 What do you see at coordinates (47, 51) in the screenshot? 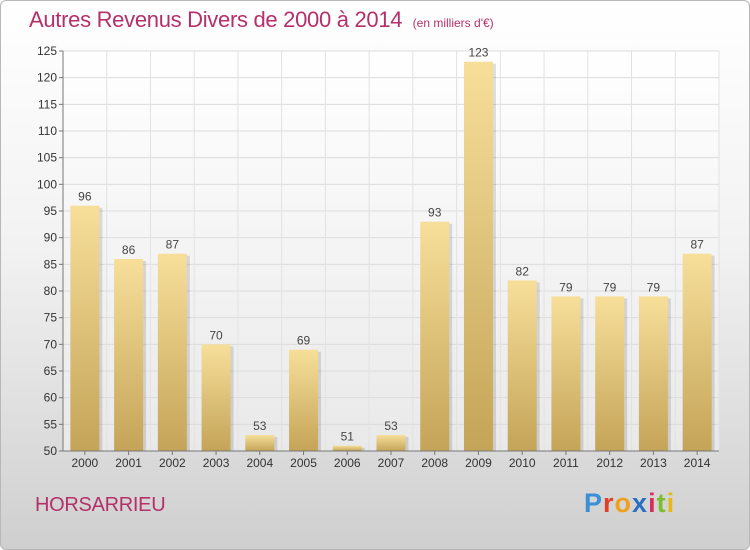
I see `y-tick-label: 125` at bounding box center [47, 51].